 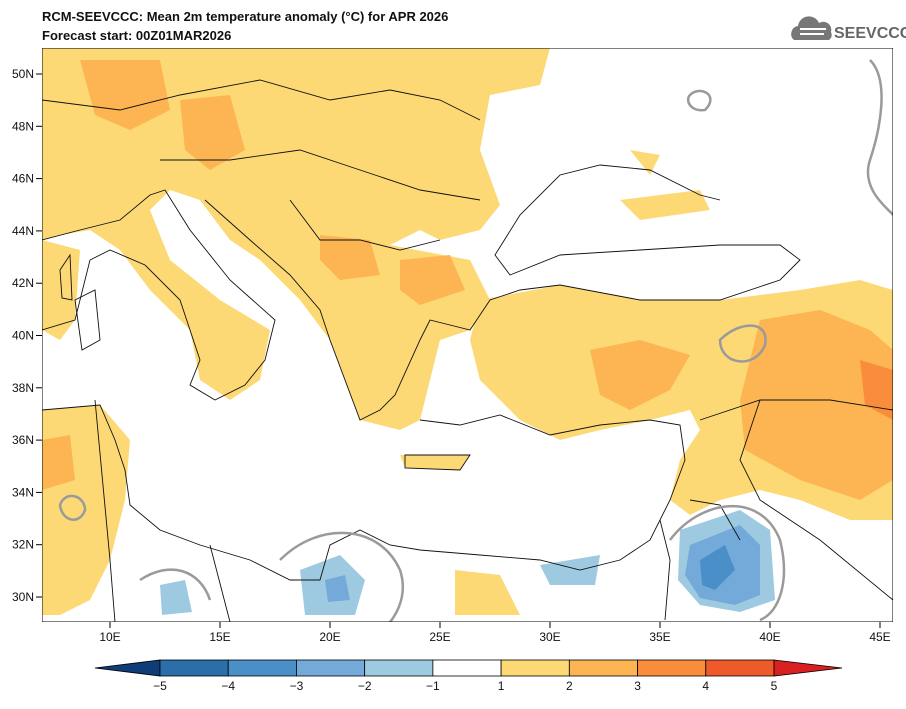 I want to click on colorbar-label: 2, so click(x=569, y=686).